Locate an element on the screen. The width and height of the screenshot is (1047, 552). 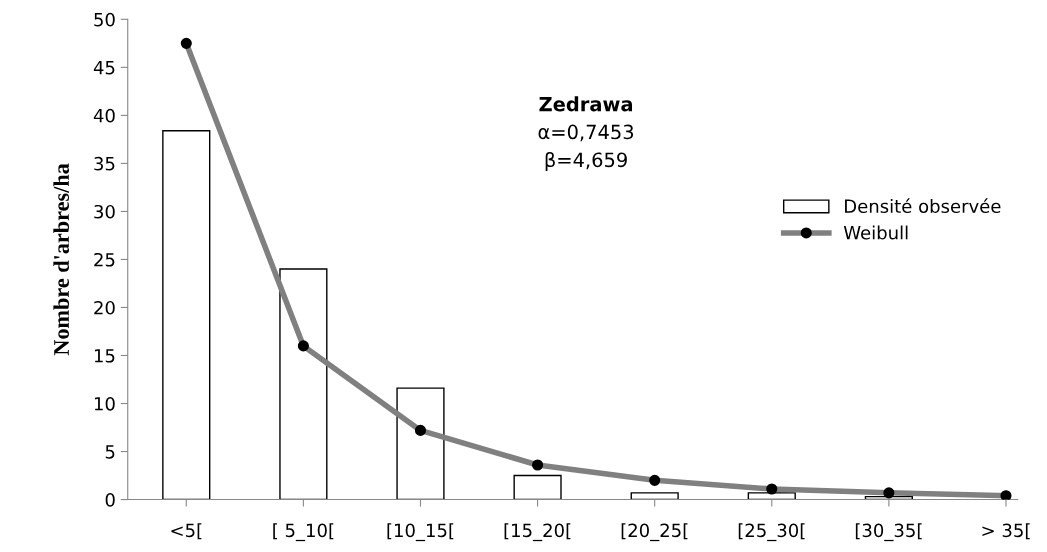
y-tick-label: 35 is located at coordinates (104, 163).